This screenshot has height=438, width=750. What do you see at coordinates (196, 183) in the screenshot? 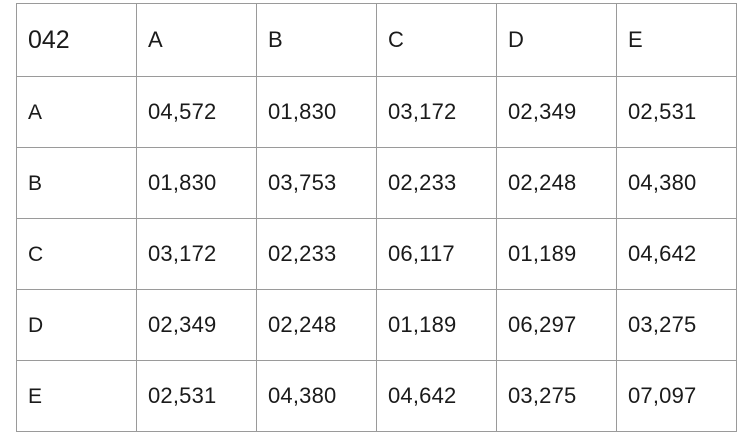
I see `cell-b-a: 01,830` at bounding box center [196, 183].